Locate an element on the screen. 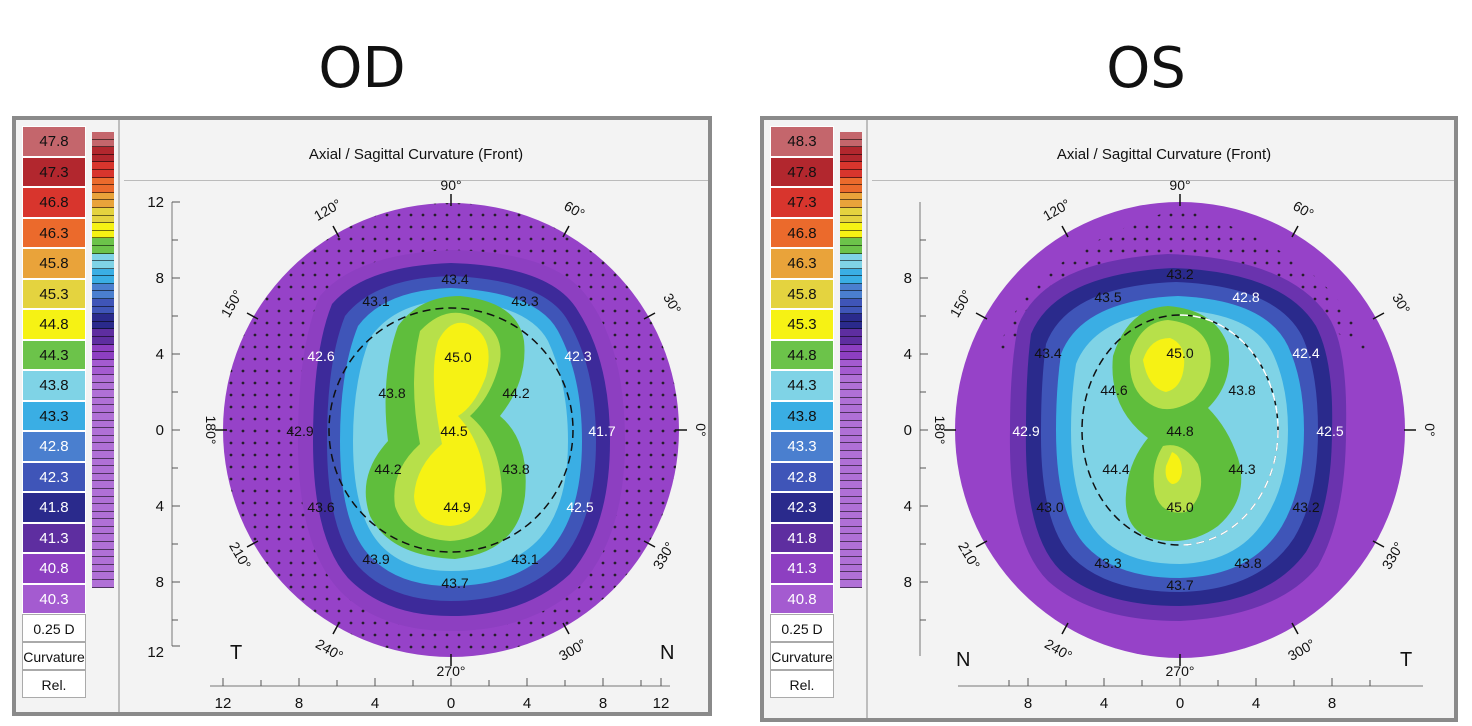 The image size is (1472, 726). os-separator is located at coordinates (867, 419).